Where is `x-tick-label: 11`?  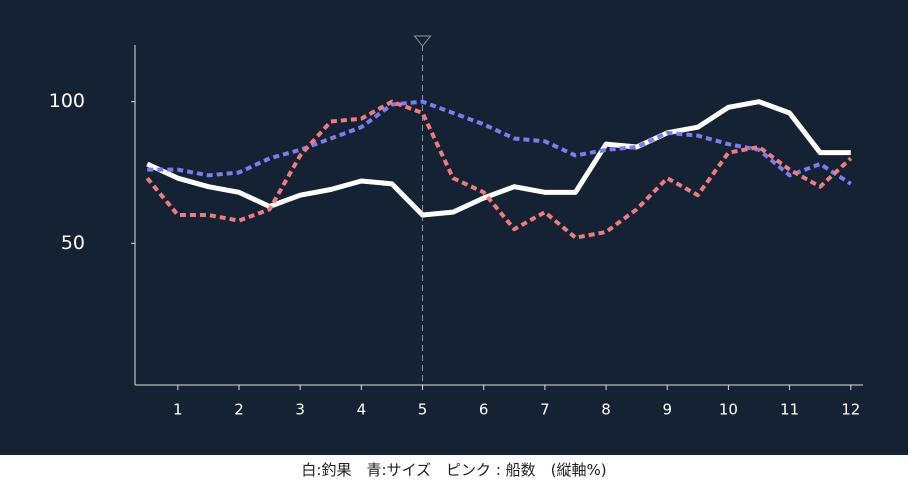 x-tick-label: 11 is located at coordinates (789, 410).